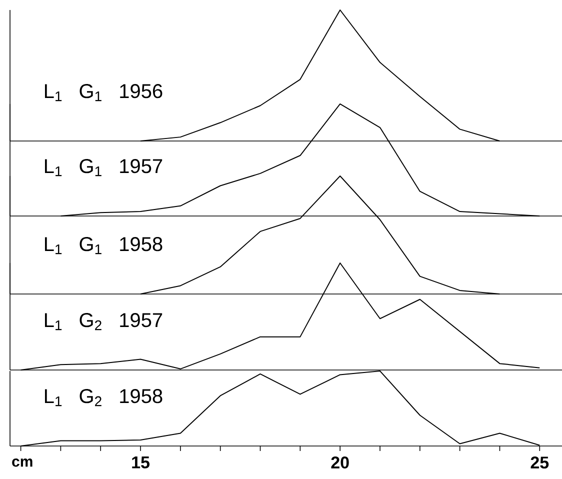  I want to click on chart-title: L$_{1}$ G$_{2}$ 1957, so click(103, 321).